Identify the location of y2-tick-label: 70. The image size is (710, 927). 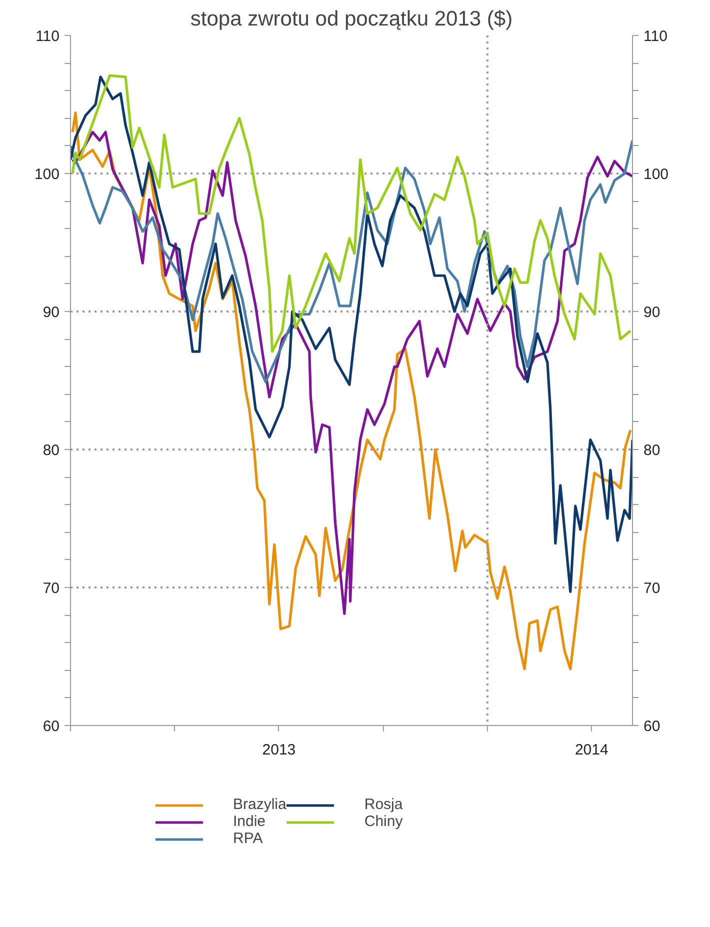
(652, 588).